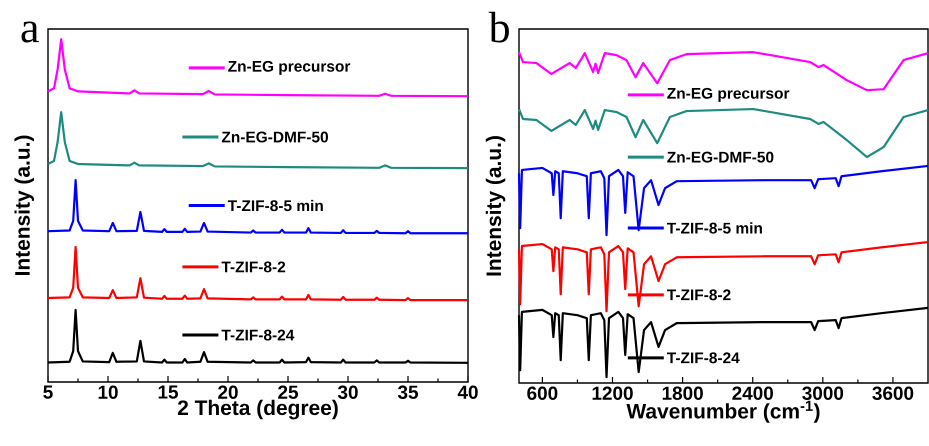 The height and width of the screenshot is (446, 929). What do you see at coordinates (468, 392) in the screenshot?
I see `x-tick-label: 40` at bounding box center [468, 392].